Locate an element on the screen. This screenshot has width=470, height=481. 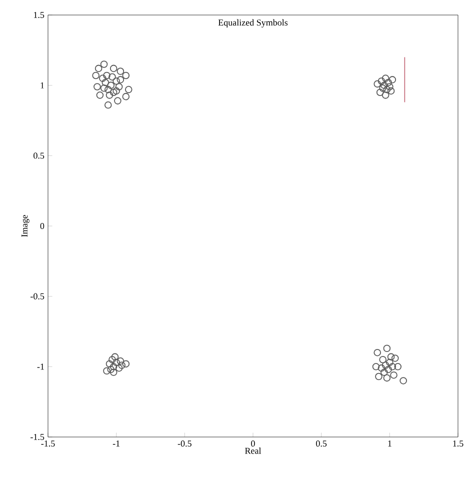
x-axis-title: Real is located at coordinates (253, 451).